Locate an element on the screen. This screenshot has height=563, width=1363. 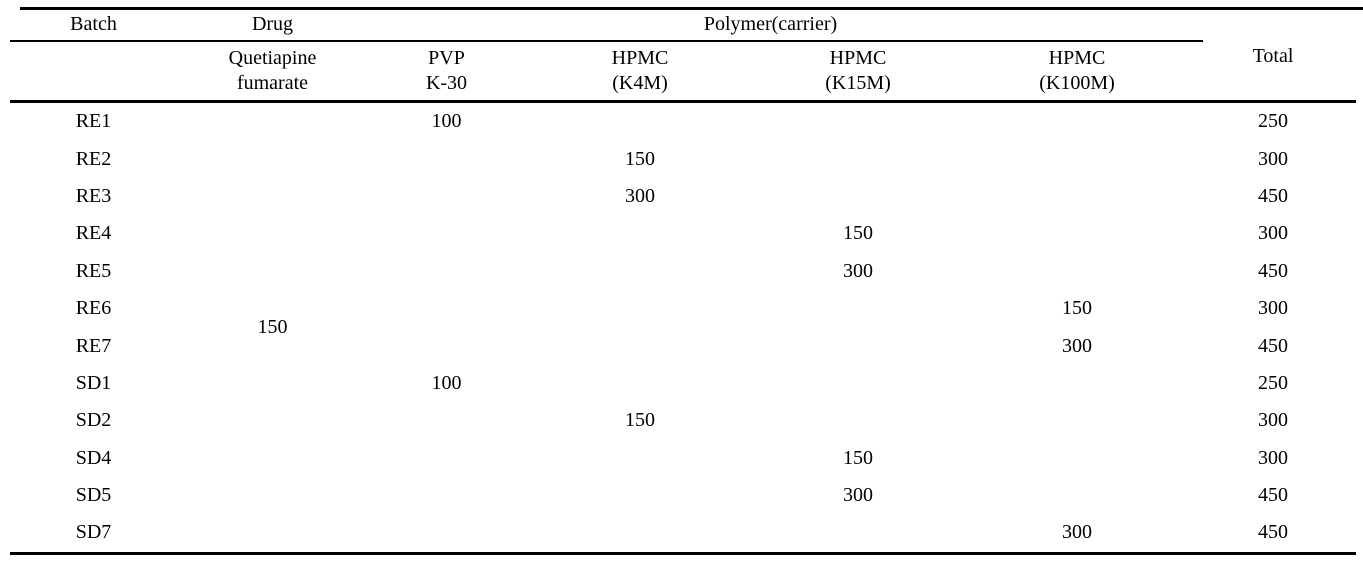
header-batch: Batch is located at coordinates (93, 23).